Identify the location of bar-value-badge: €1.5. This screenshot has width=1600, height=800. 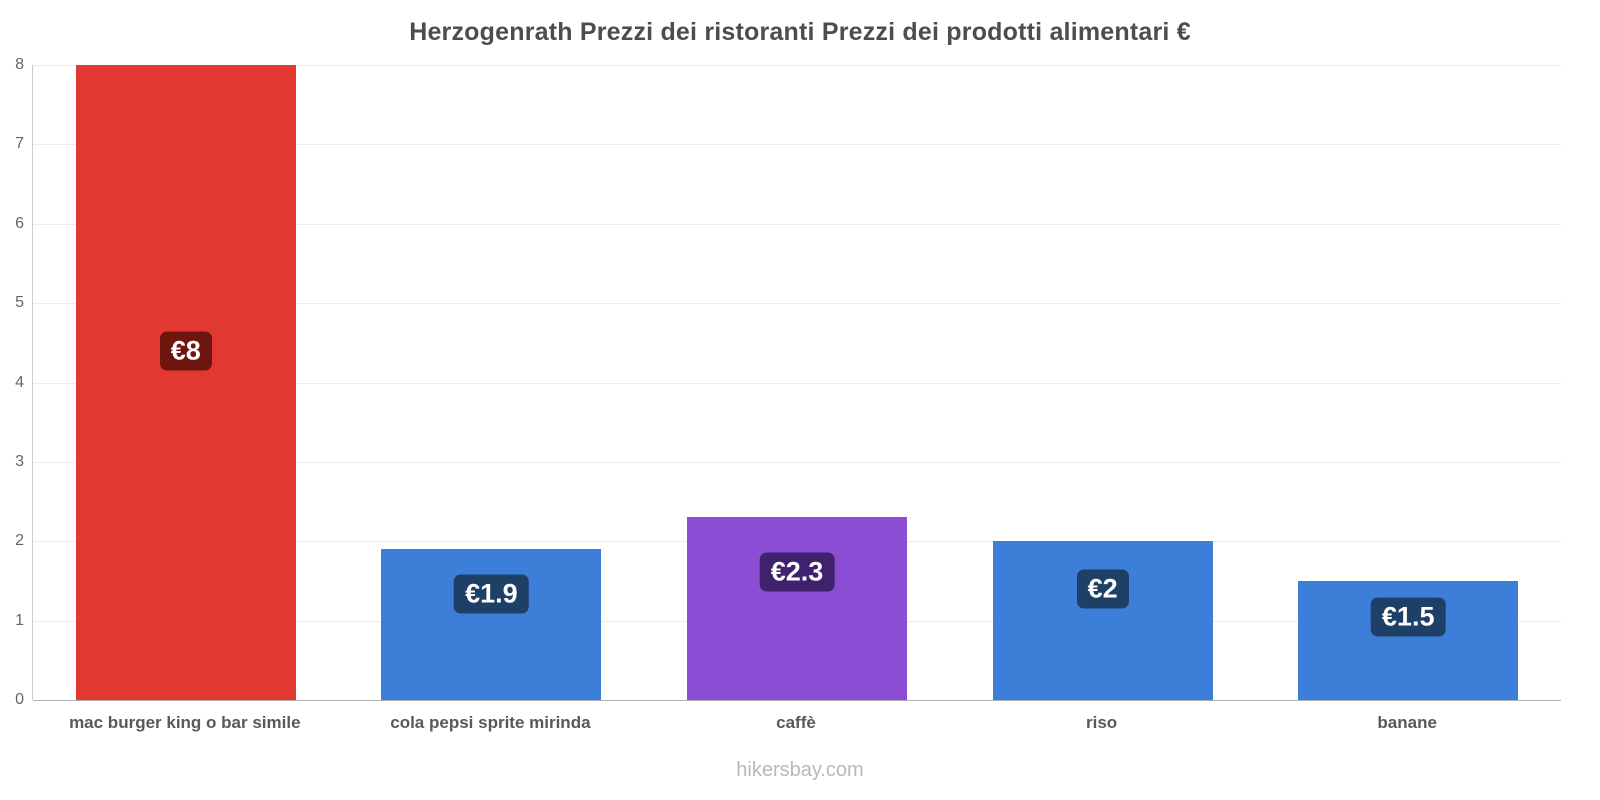
(1408, 617).